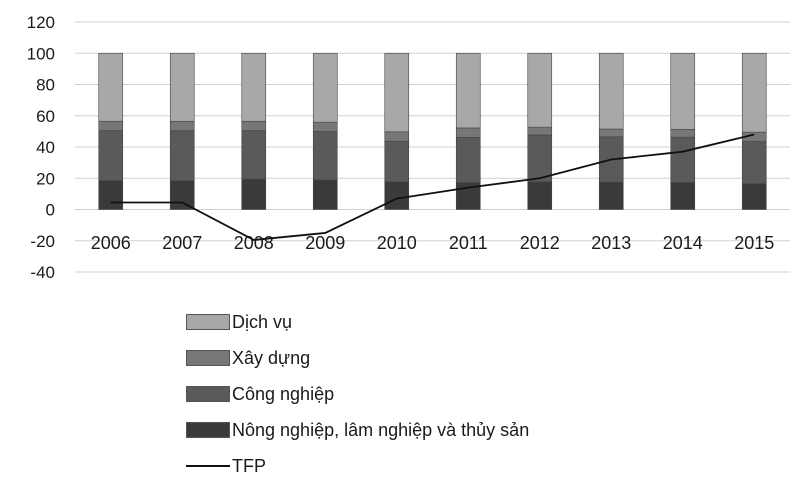  What do you see at coordinates (208, 394) in the screenshot?
I see `legend-swatch-cong-nghiep` at bounding box center [208, 394].